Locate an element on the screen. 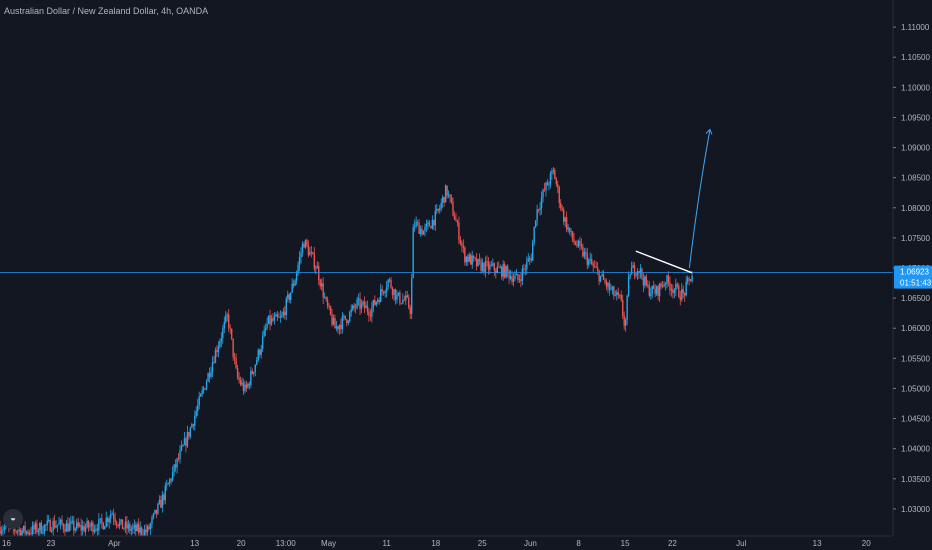  time-axis: 16 23 Apr 13 20 13:00 May 11 18 25 Jun 8 15 22 Jul 13 20 is located at coordinates (446, 542).